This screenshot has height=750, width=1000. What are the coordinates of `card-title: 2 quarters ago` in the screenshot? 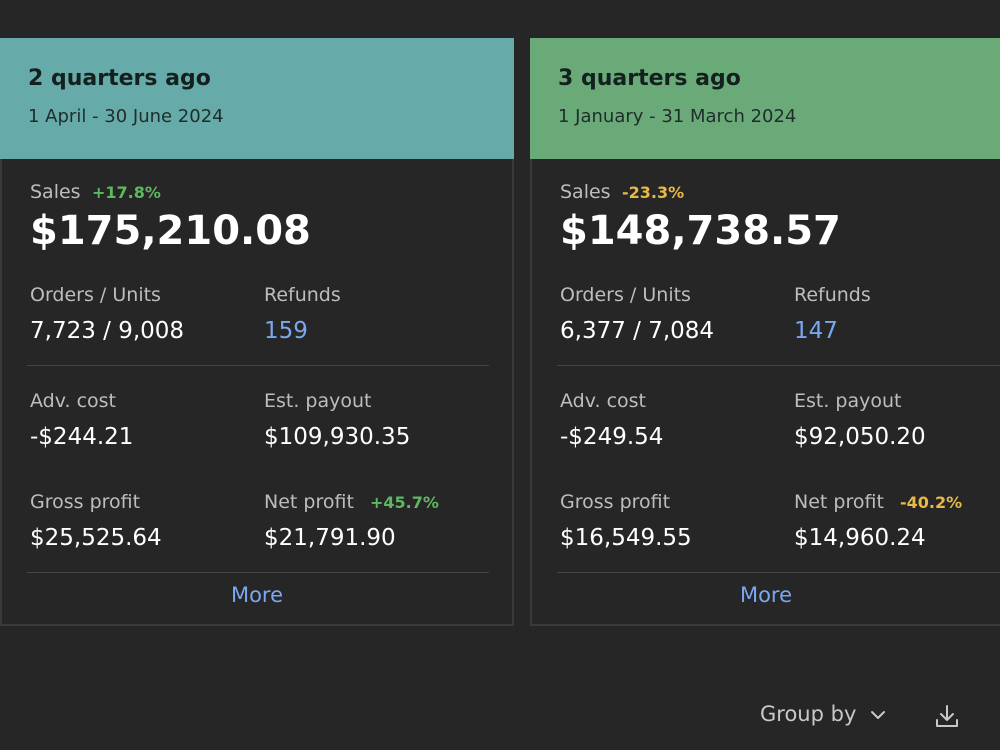 It's located at (119, 78).